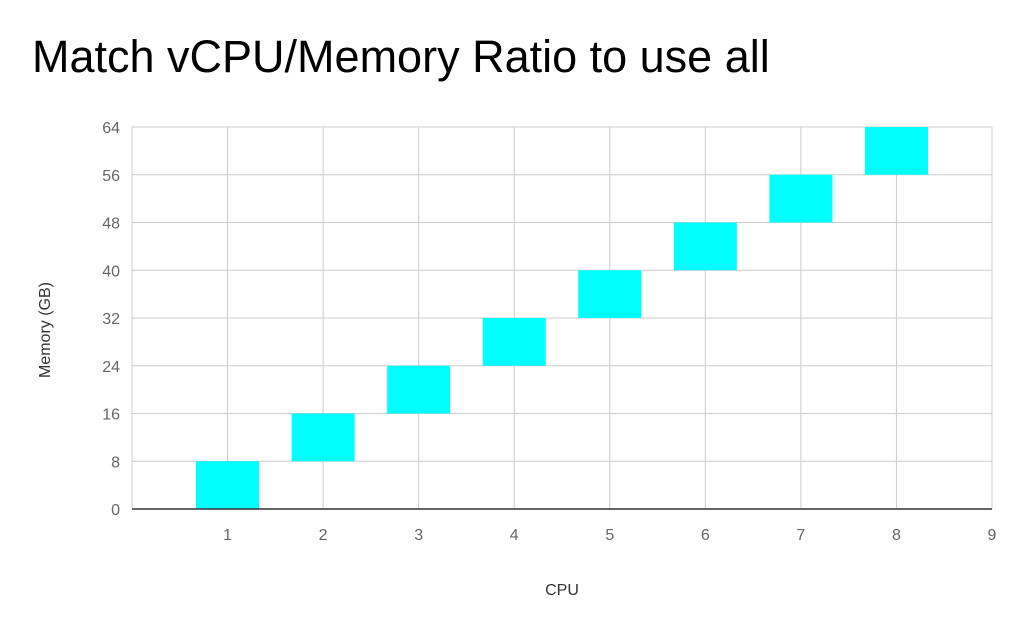 The height and width of the screenshot is (633, 1024). What do you see at coordinates (562, 590) in the screenshot?
I see `x-axis-label: CPU` at bounding box center [562, 590].